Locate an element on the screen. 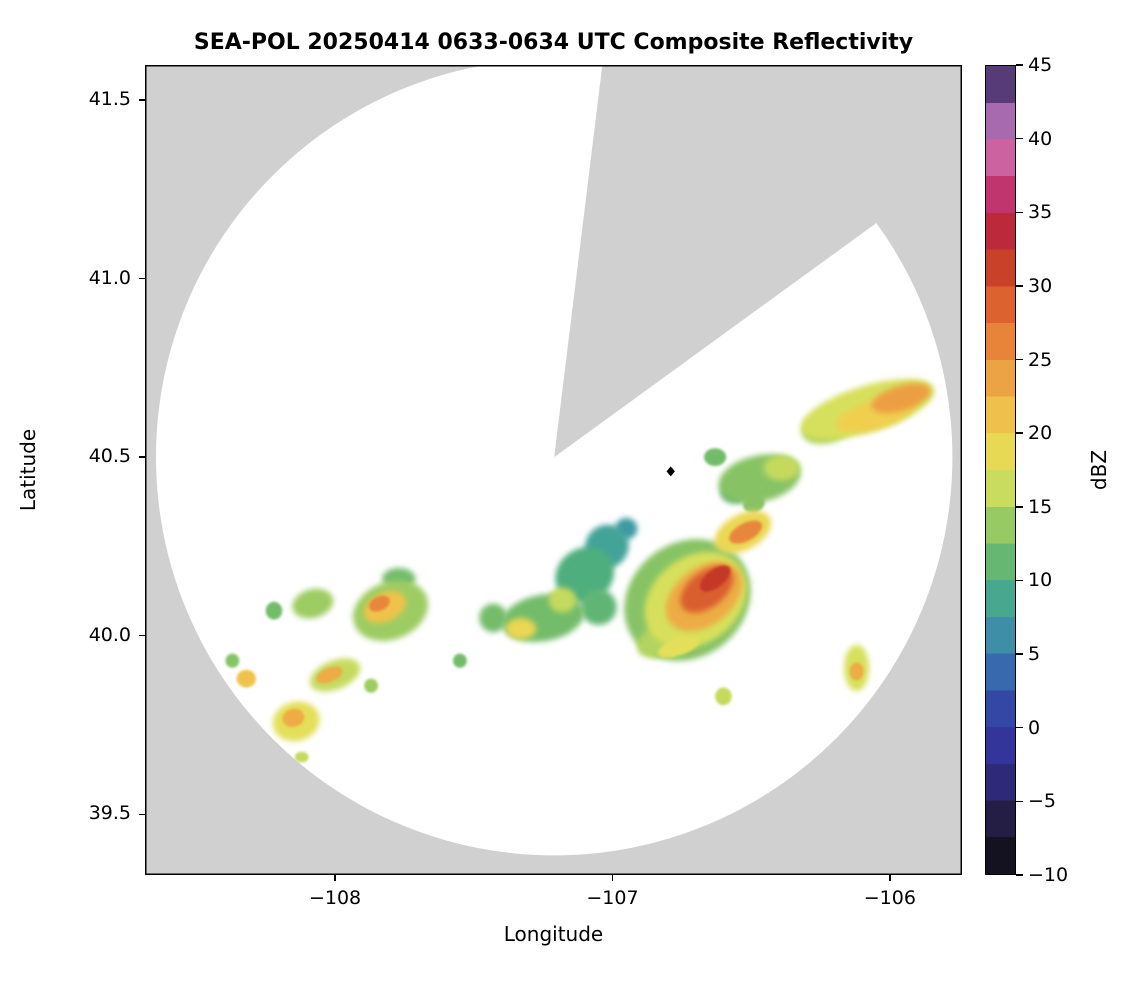  x-tick-label: −108 is located at coordinates (335, 898).